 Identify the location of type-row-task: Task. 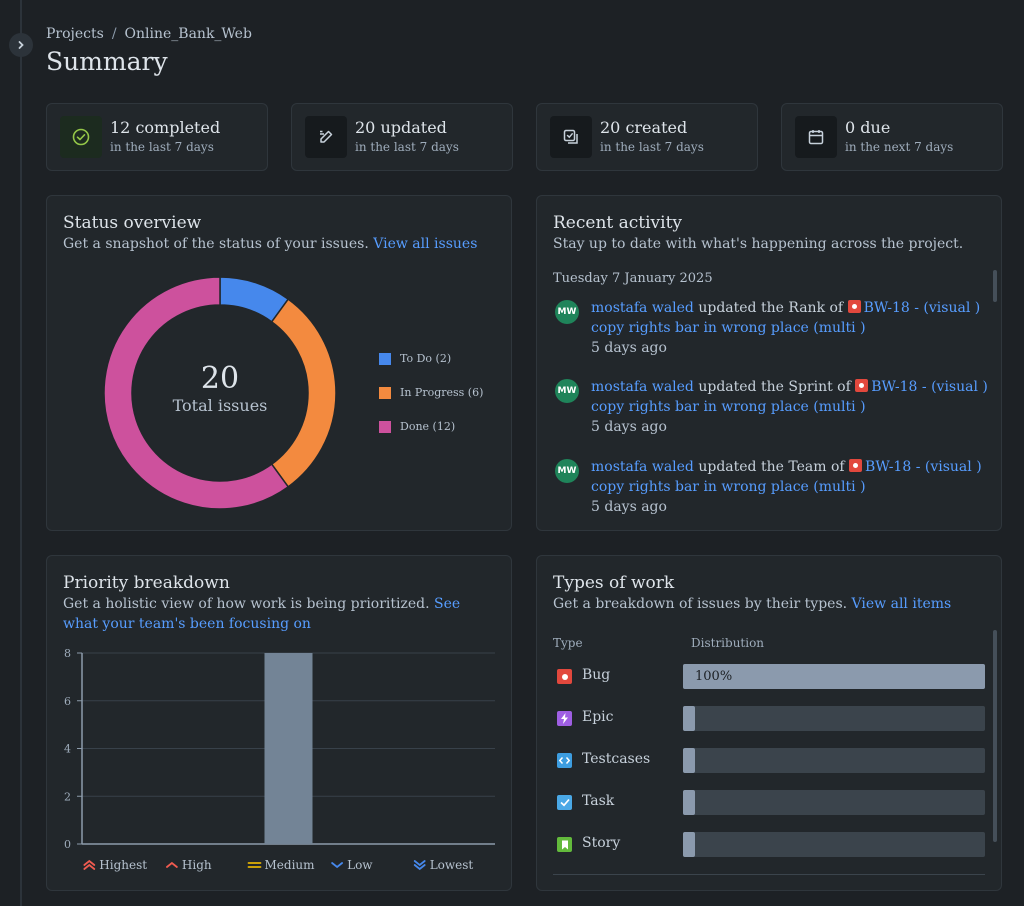
(772, 803).